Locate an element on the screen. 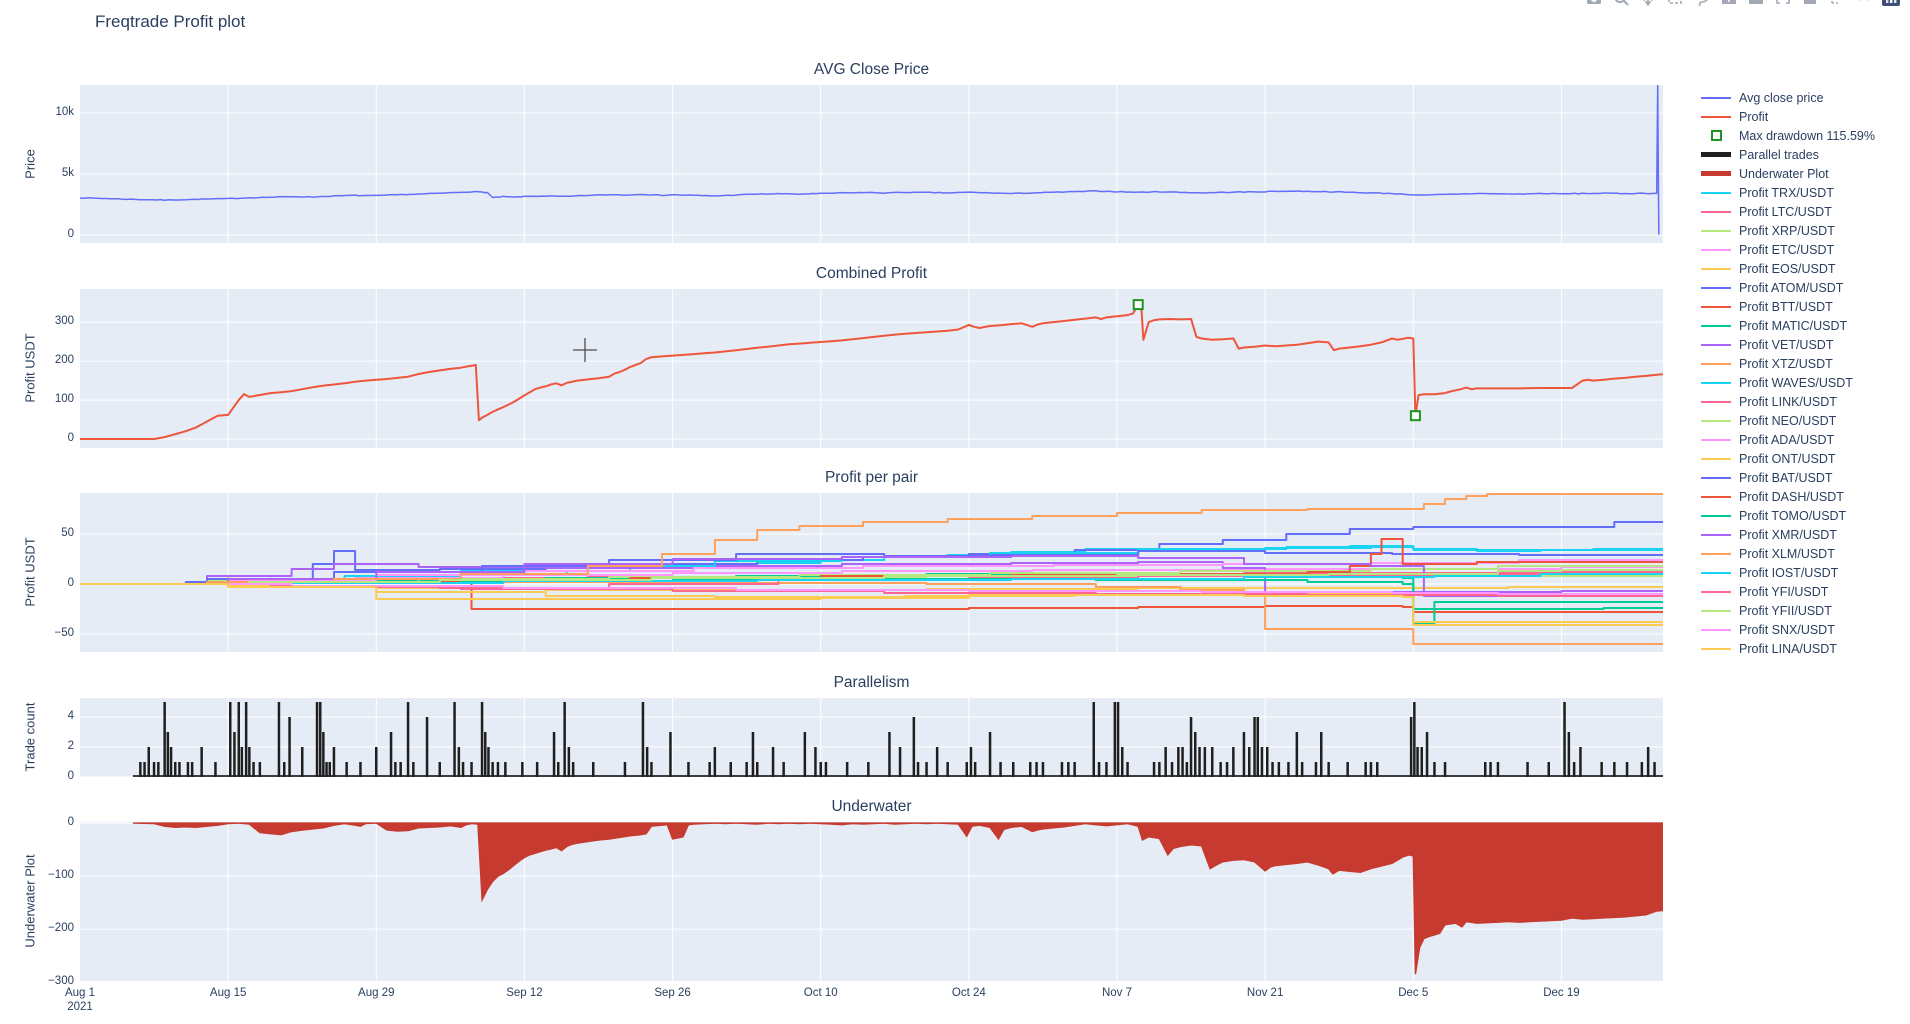  legend-item-profit-xtz-usdt: Profit XTZ/USDT is located at coordinates (1788, 363).